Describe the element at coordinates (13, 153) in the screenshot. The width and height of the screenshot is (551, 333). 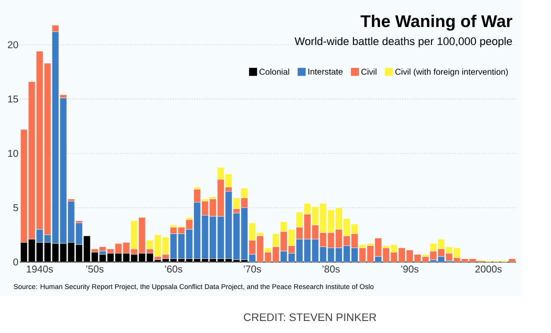
I see `y-tick-label: 10` at that location.